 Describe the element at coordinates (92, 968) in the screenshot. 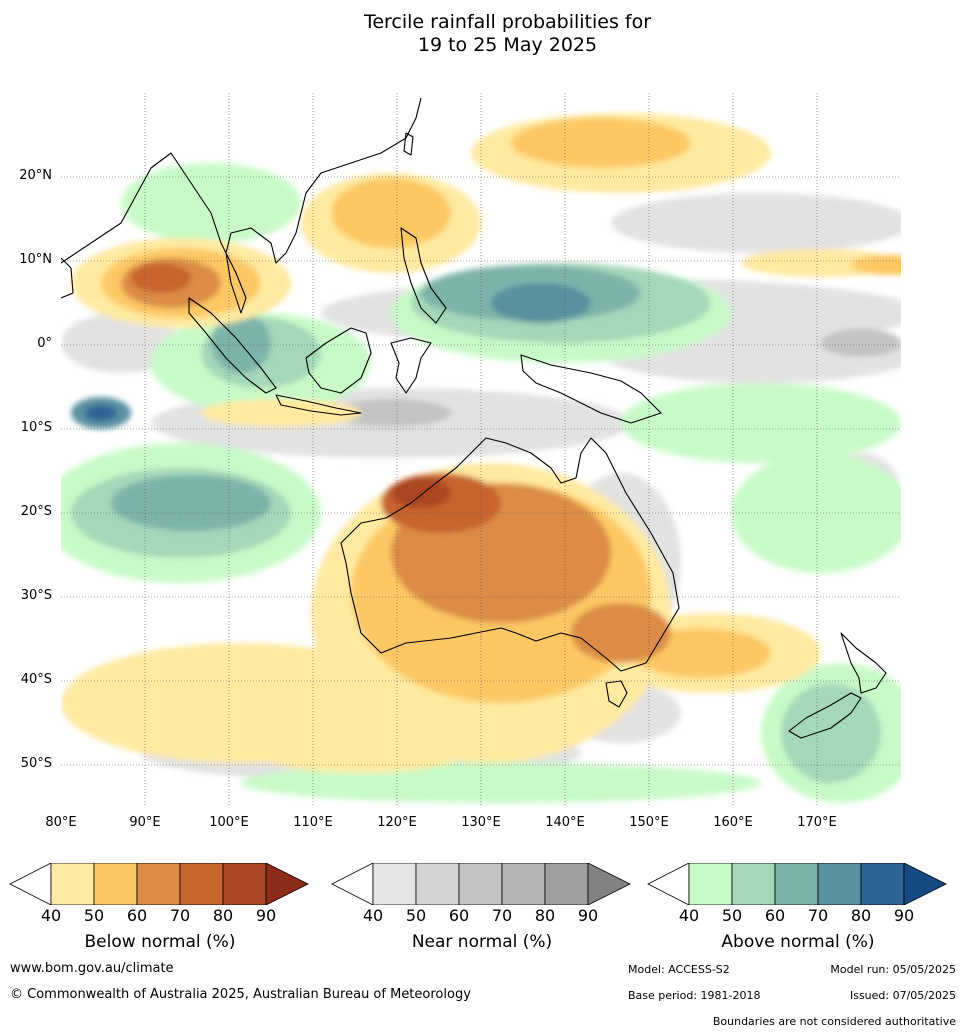

I see `website-link: www.bom.gov.au/climate` at that location.